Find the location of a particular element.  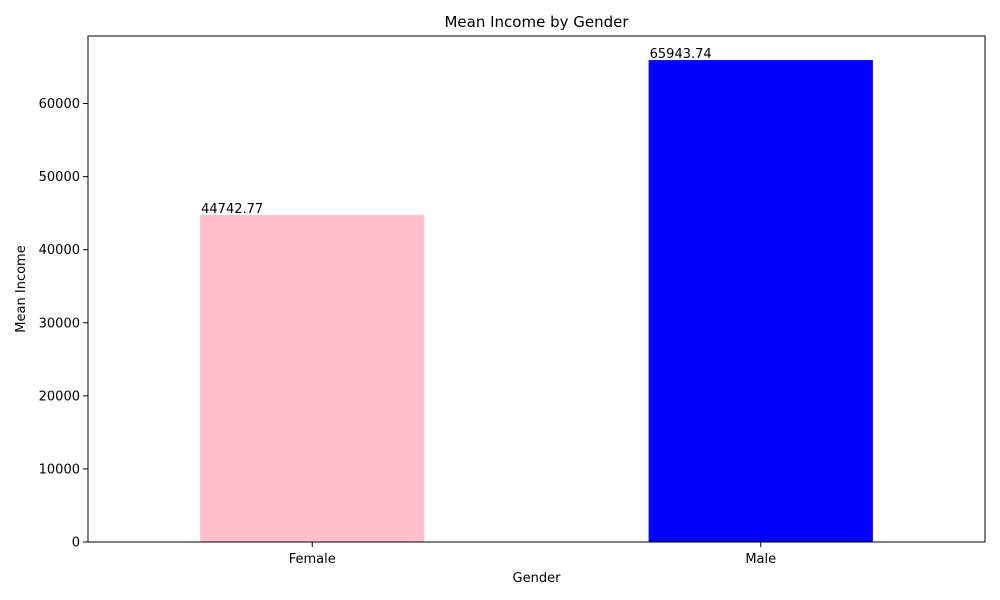

y-tick-label: 40000 is located at coordinates (59, 250).